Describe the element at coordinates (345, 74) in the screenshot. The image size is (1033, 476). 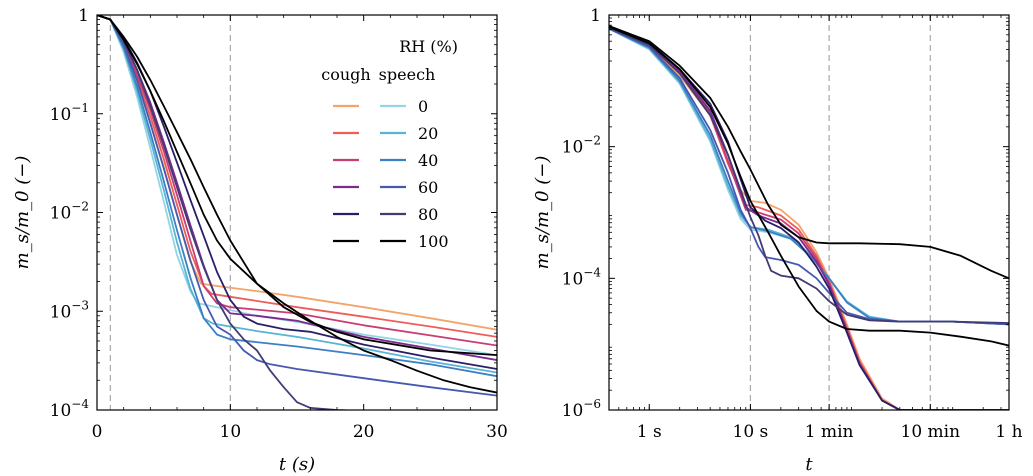
I see `legend-header-cough: cough` at that location.